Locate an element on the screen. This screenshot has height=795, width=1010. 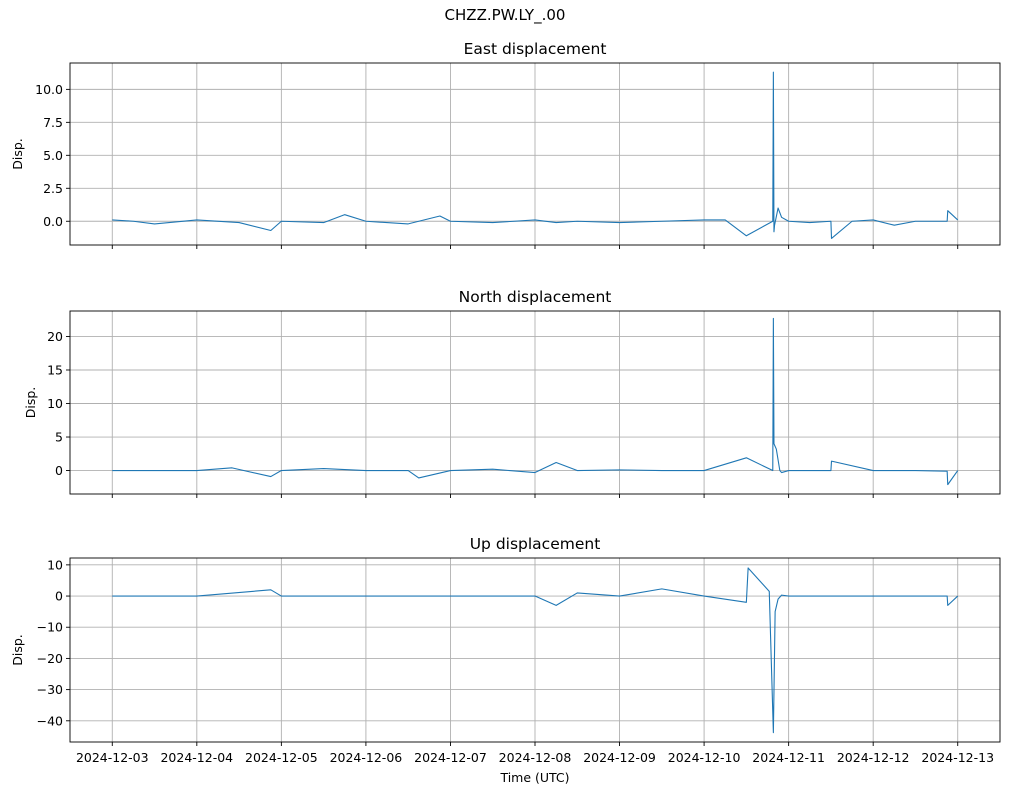
subplot-title: Up displacement is located at coordinates (535, 544).